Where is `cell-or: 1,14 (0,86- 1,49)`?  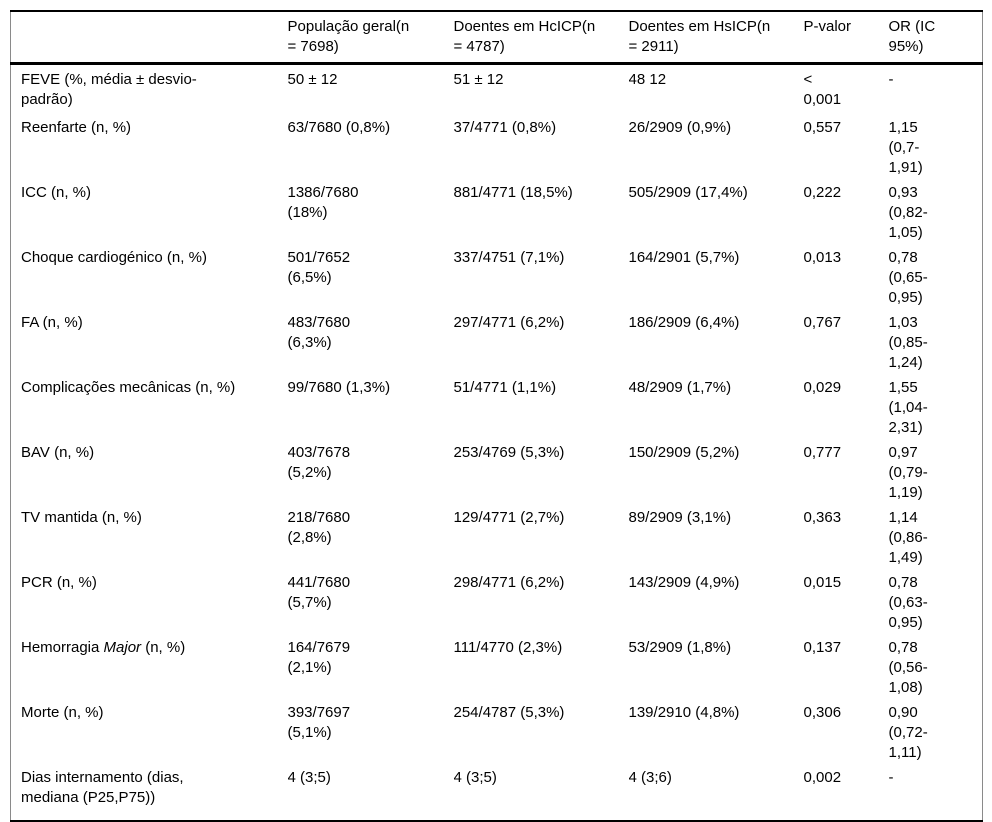
cell-or: 1,14 (0,86- 1,49) is located at coordinates (908, 537).